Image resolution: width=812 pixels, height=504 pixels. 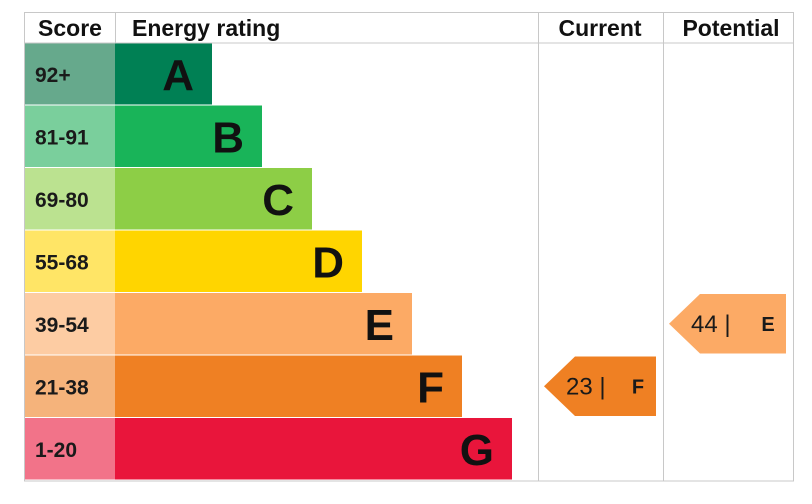 I want to click on score-range-b: 81-91, so click(x=62, y=137).